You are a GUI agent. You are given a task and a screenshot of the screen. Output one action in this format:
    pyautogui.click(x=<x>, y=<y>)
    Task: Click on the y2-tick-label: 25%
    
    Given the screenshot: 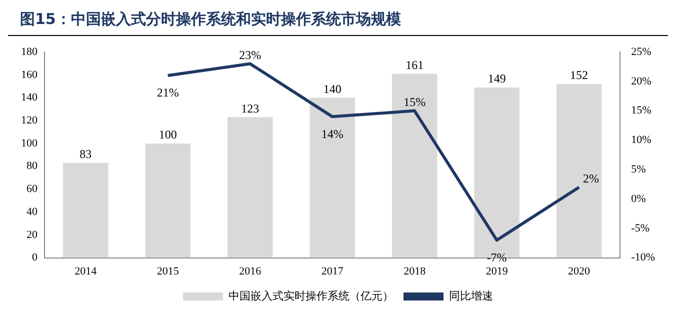 What is the action you would take?
    pyautogui.click(x=641, y=52)
    